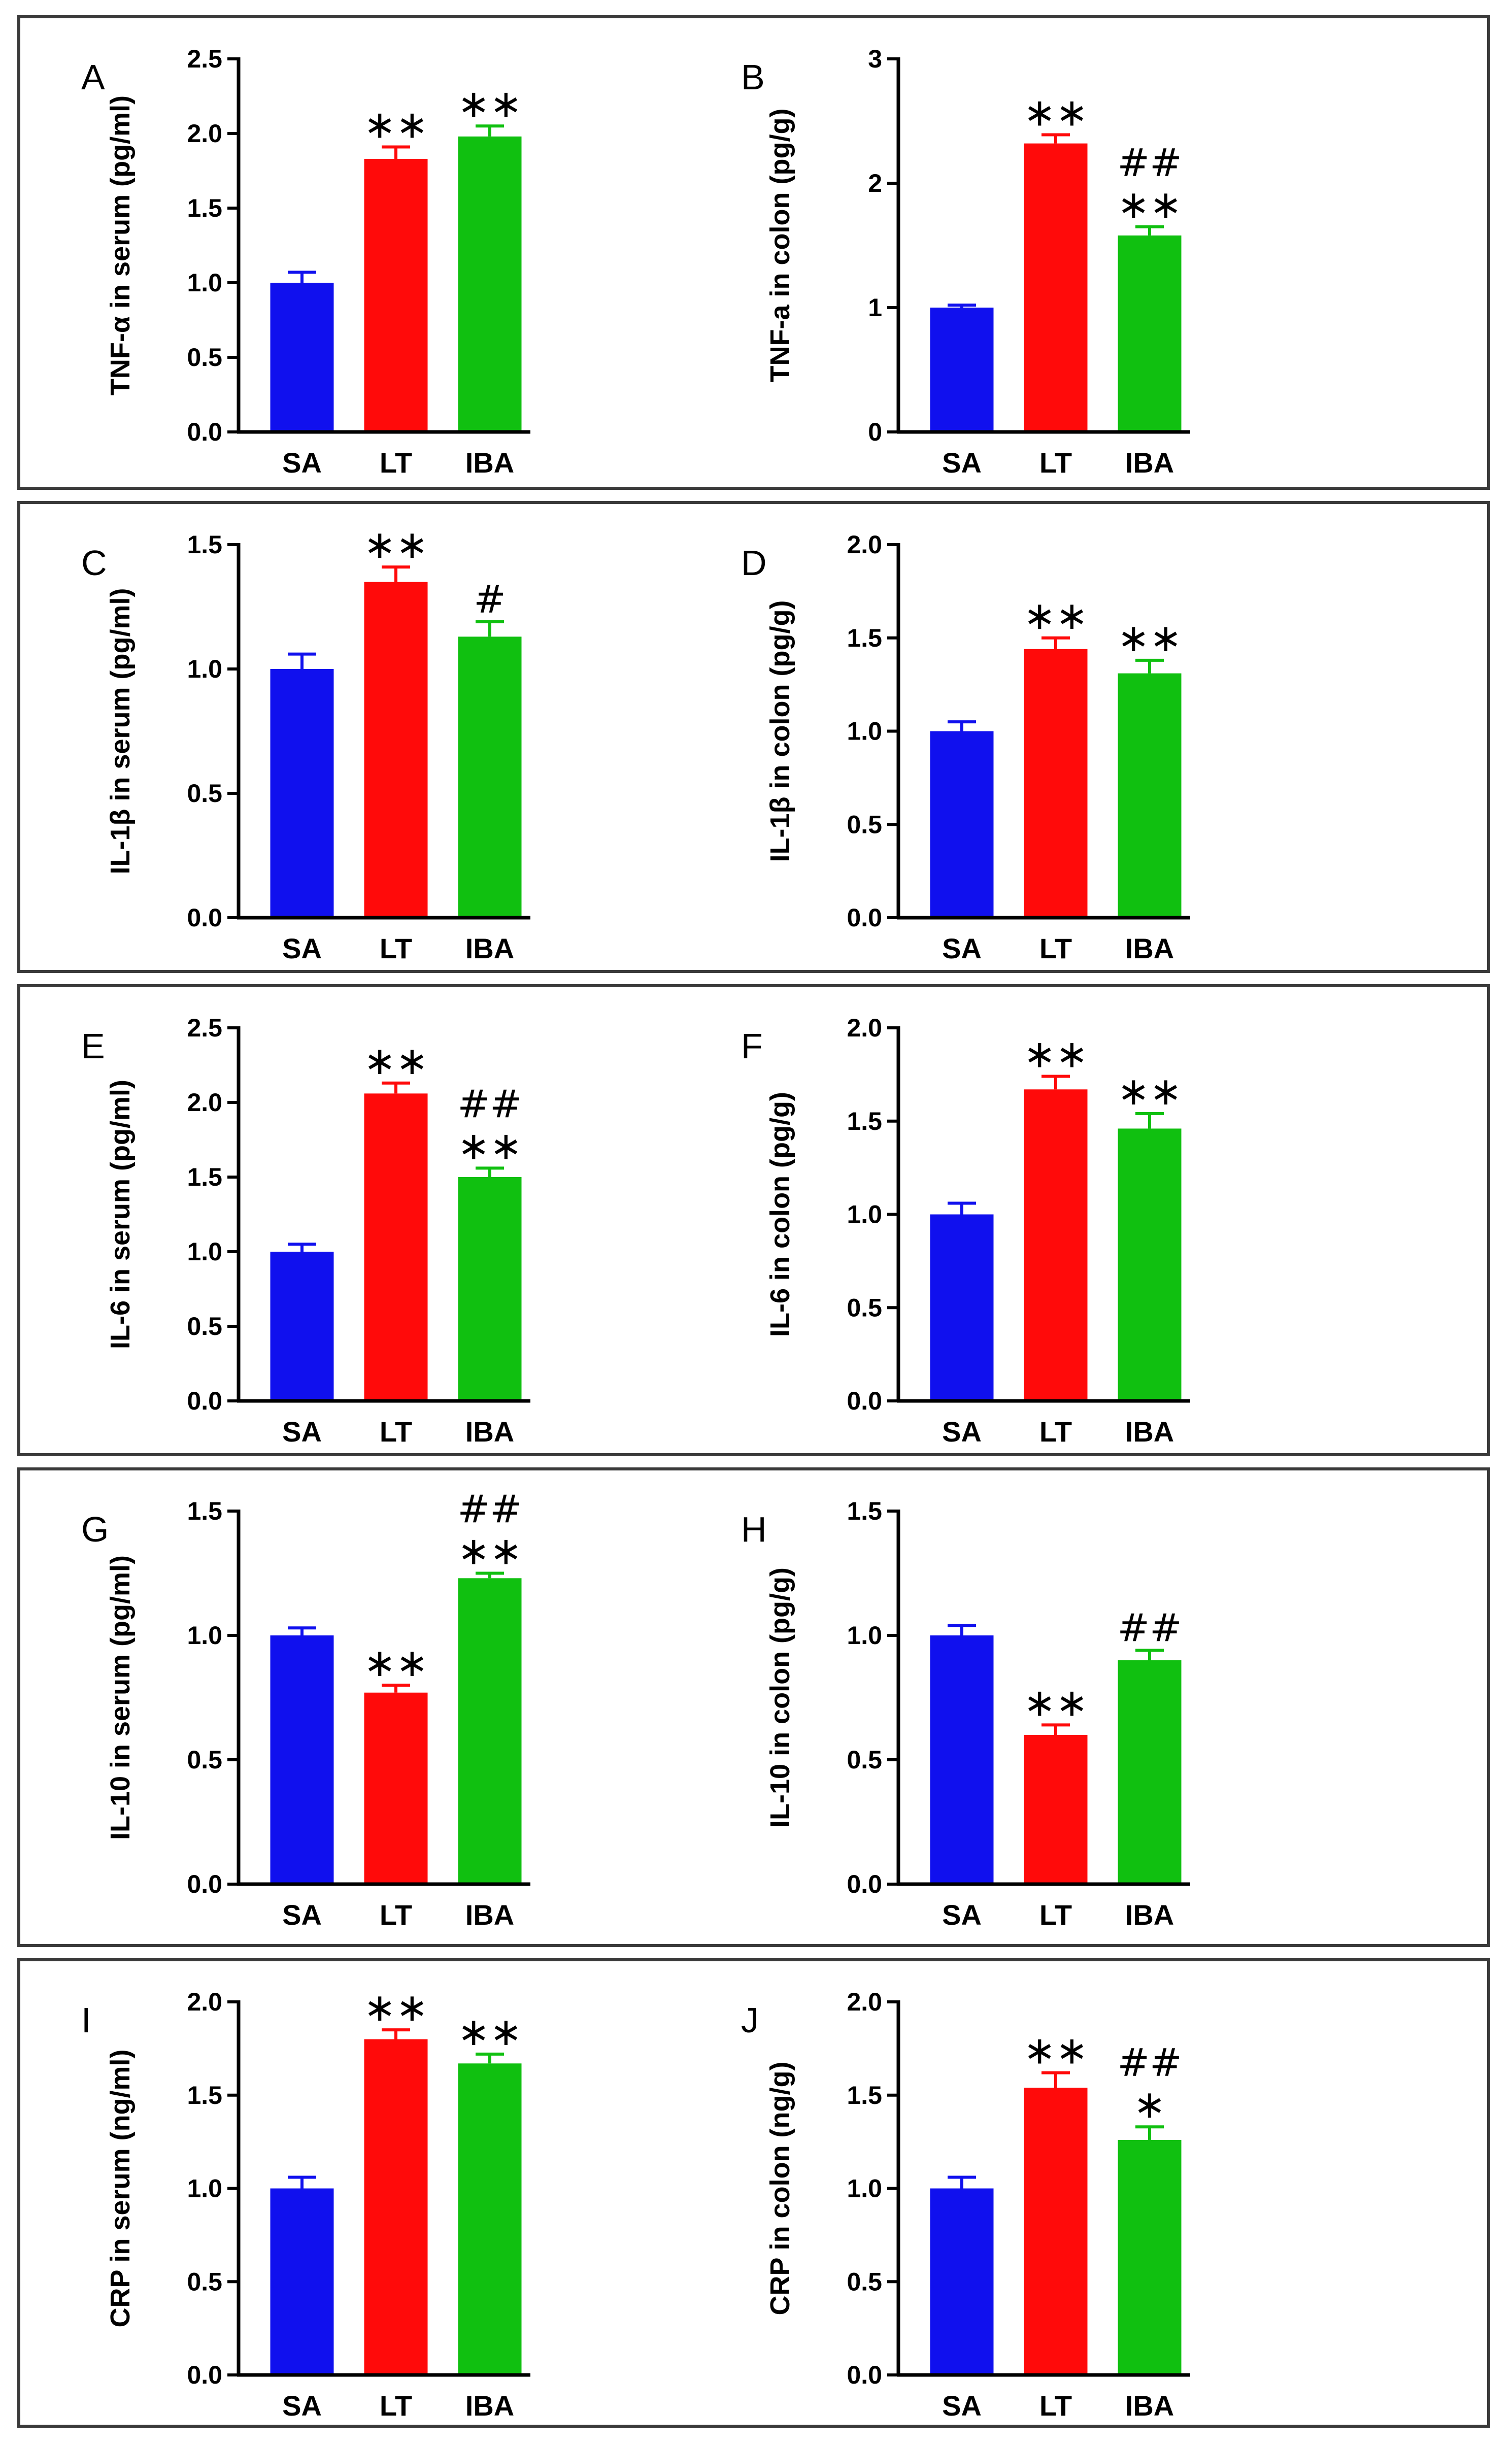  I want to click on y-axis-label: TNF-α in serum (pg/ml), so click(120, 245).